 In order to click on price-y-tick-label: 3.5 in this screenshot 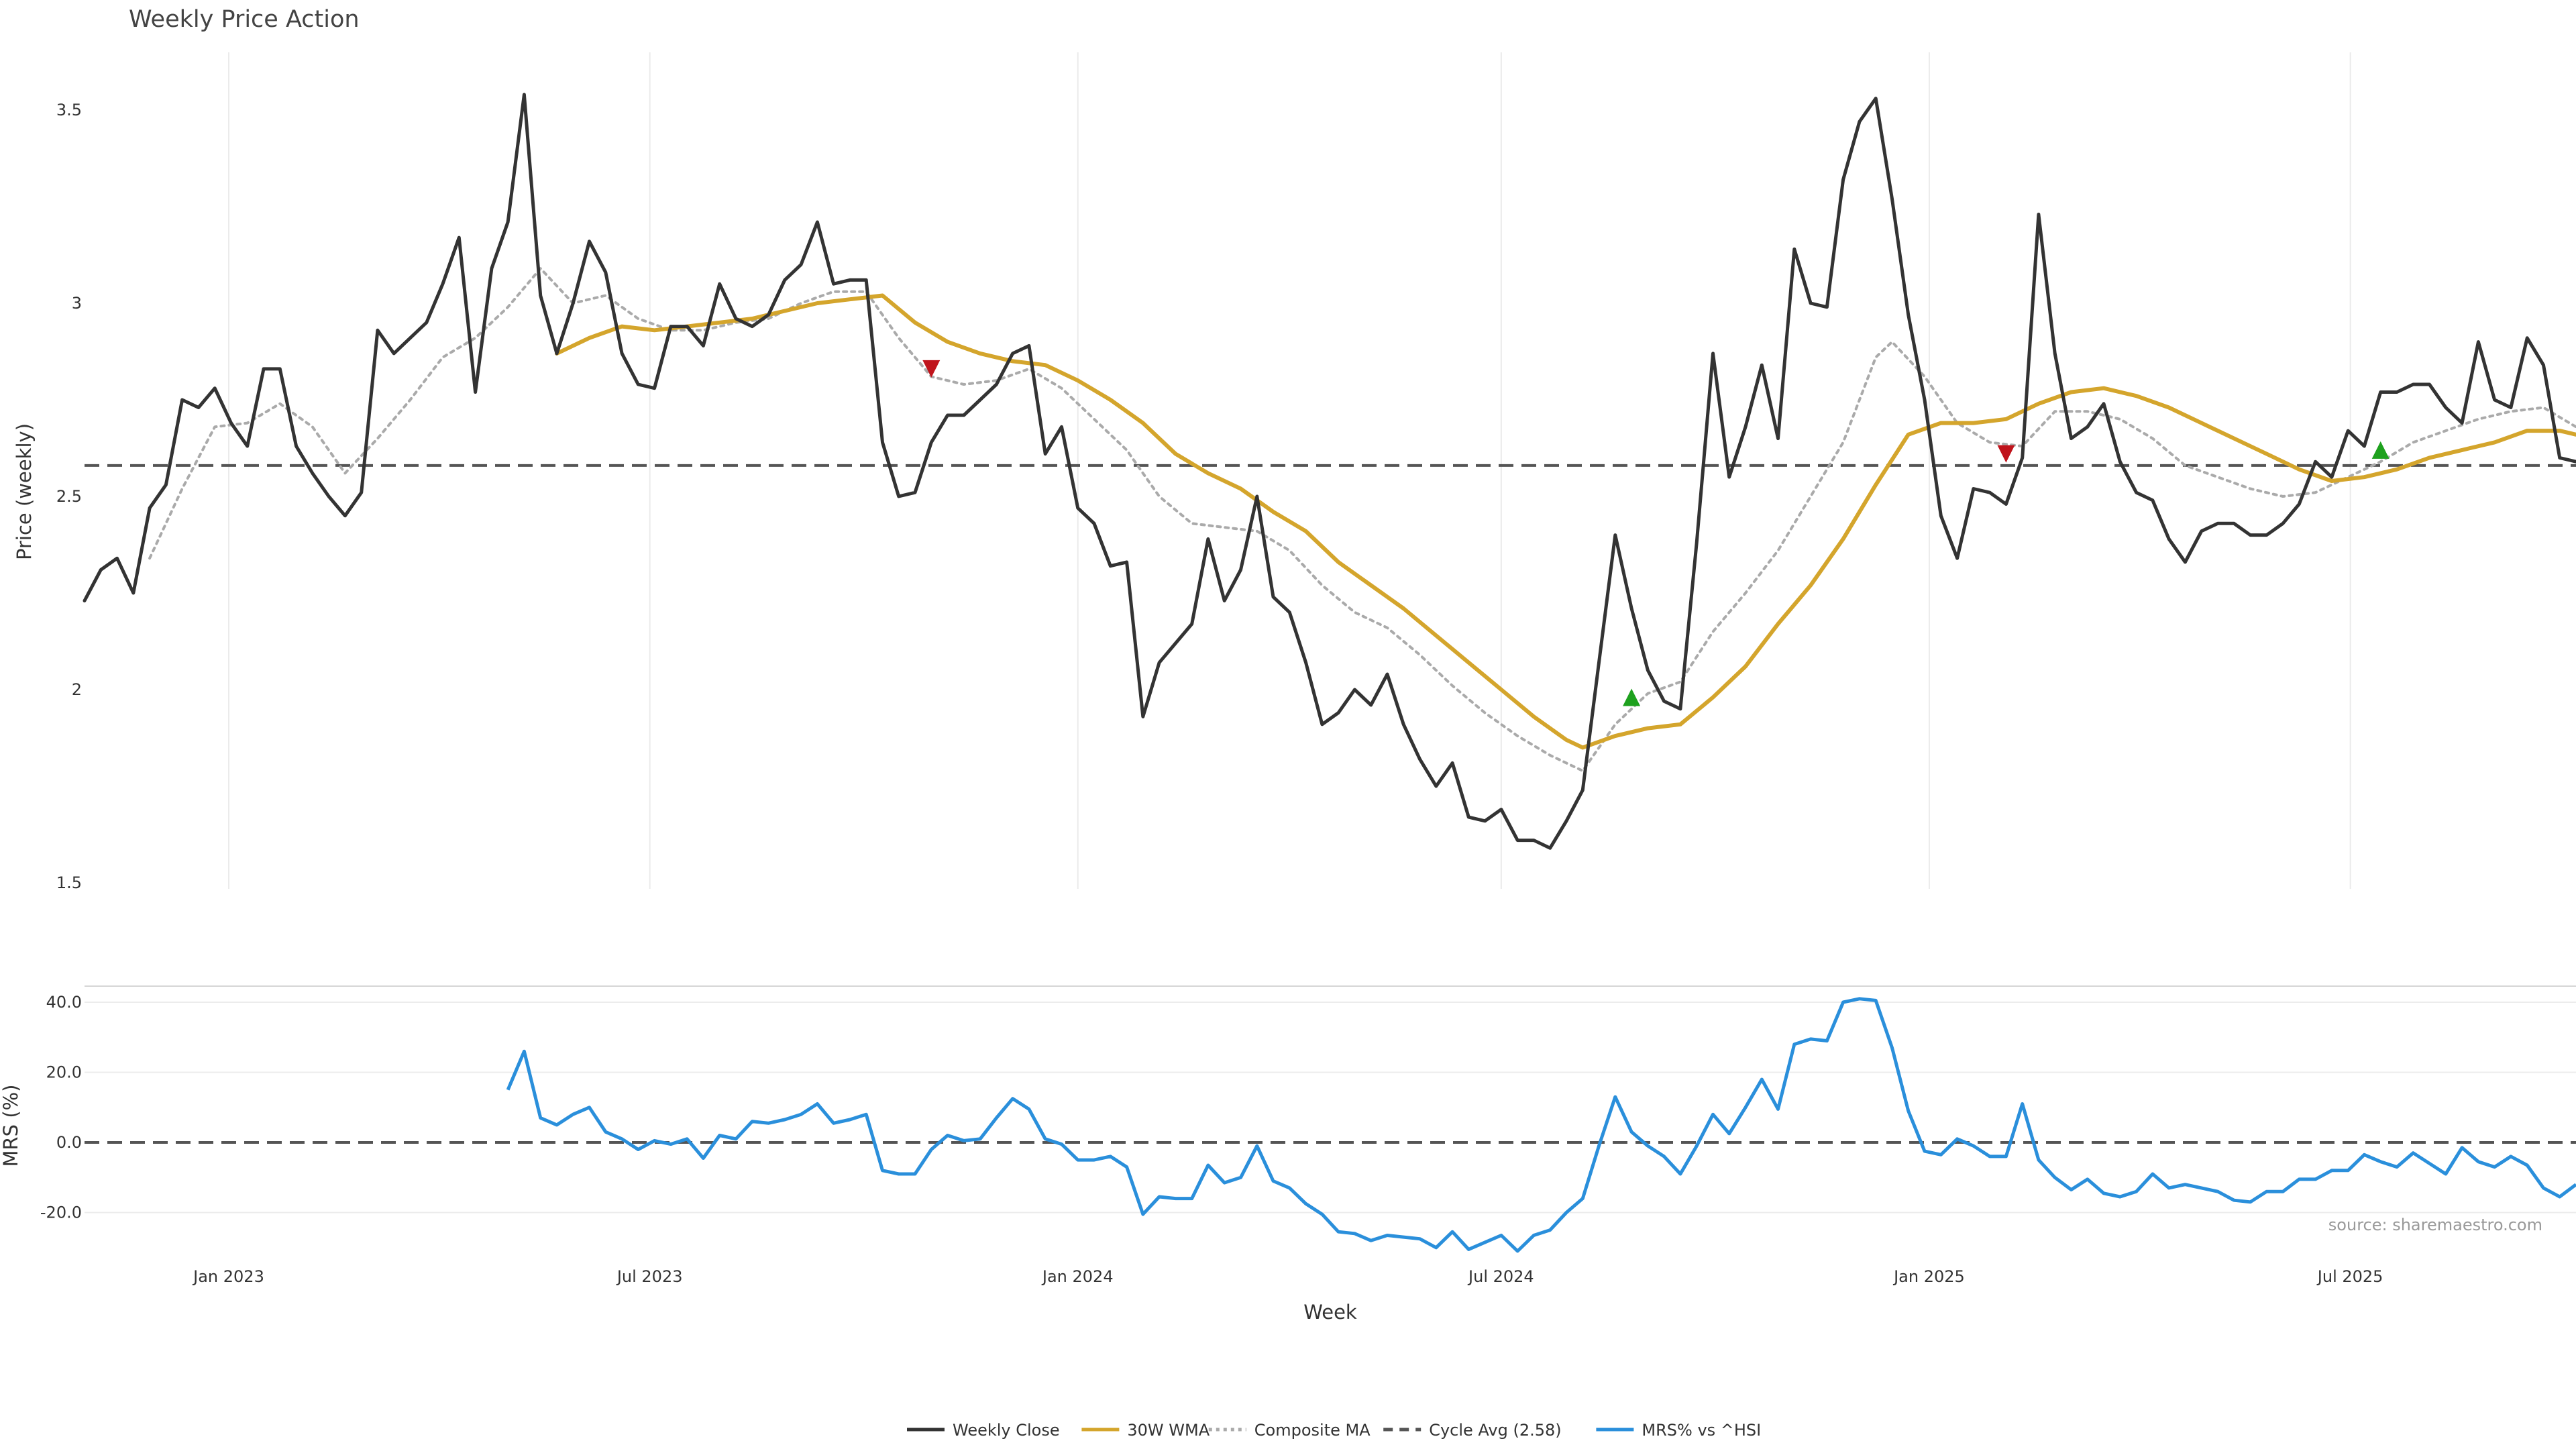, I will do `click(69, 110)`.